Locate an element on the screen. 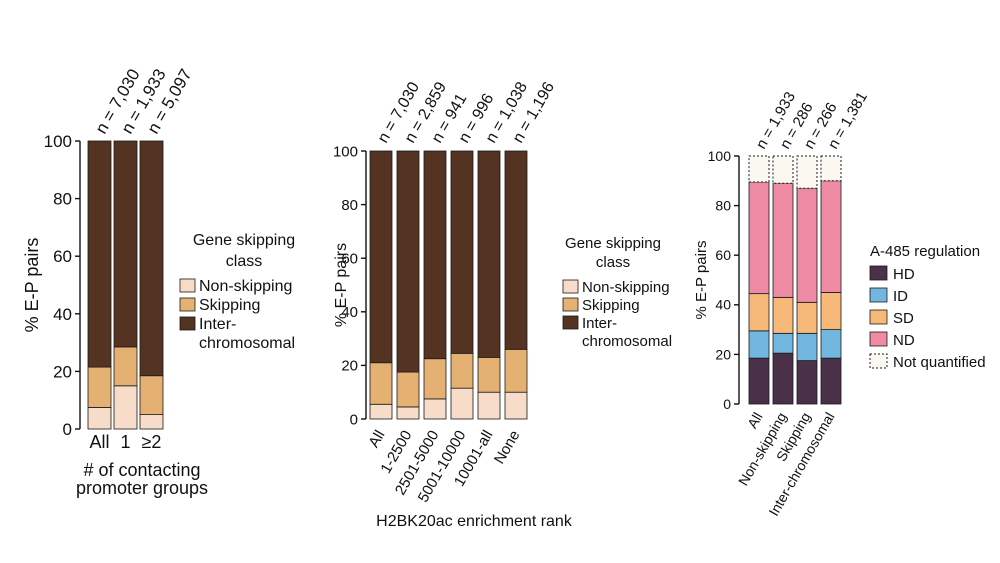 The image size is (1000, 563). legend-swatch-sd is located at coordinates (878, 317).